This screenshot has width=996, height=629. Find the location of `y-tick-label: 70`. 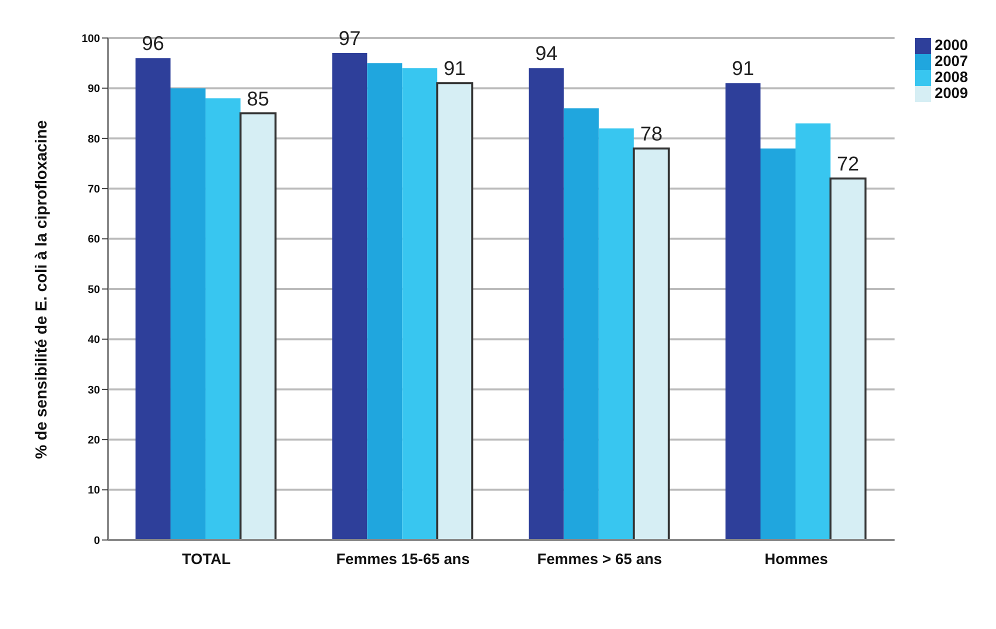

y-tick-label: 70 is located at coordinates (94, 190).